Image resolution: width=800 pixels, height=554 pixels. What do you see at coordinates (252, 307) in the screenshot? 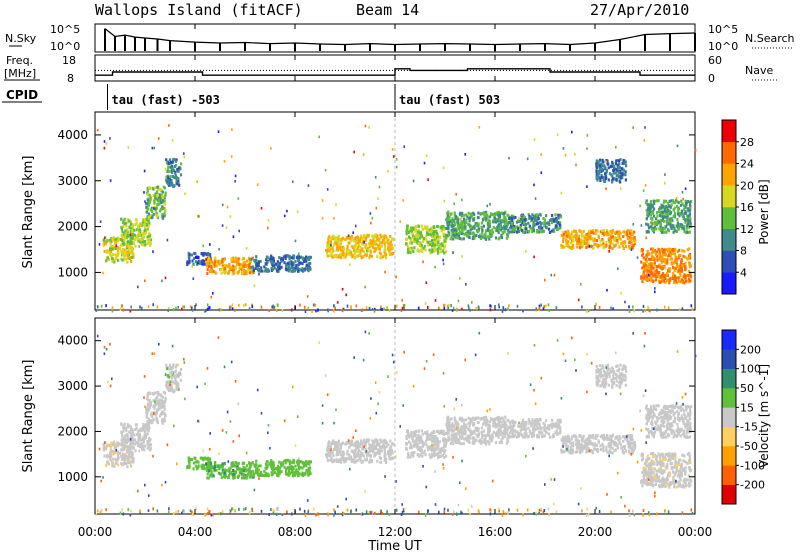
I see `ground-scatter` at bounding box center [252, 307].